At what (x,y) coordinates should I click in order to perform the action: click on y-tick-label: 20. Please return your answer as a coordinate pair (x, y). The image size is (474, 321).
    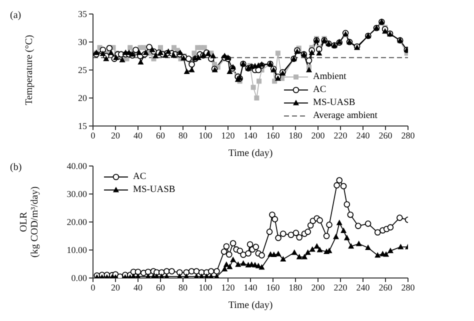
    Looking at the image, I should click on (83, 98).